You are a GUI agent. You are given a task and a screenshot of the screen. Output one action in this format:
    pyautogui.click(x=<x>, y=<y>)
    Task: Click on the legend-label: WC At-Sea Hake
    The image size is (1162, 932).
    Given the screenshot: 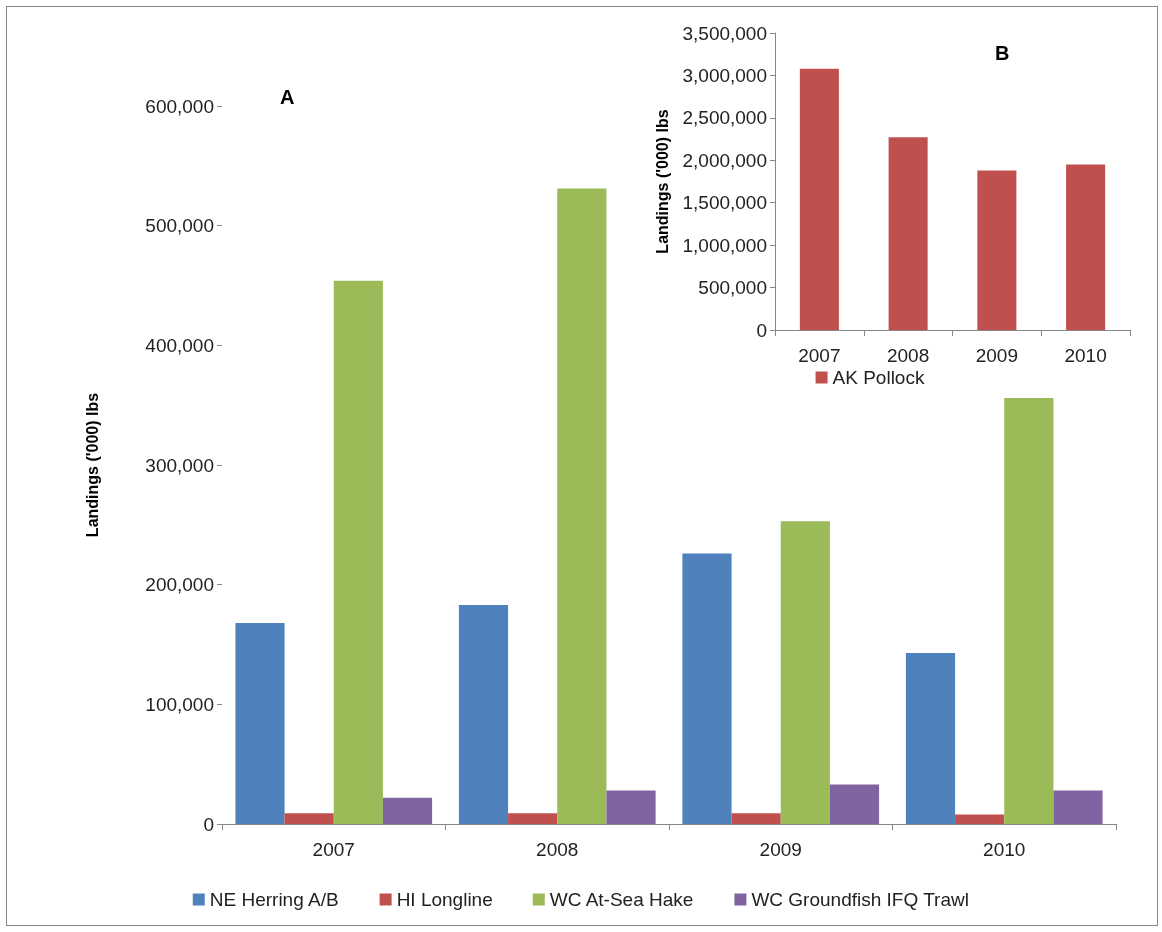 What is the action you would take?
    pyautogui.click(x=621, y=899)
    